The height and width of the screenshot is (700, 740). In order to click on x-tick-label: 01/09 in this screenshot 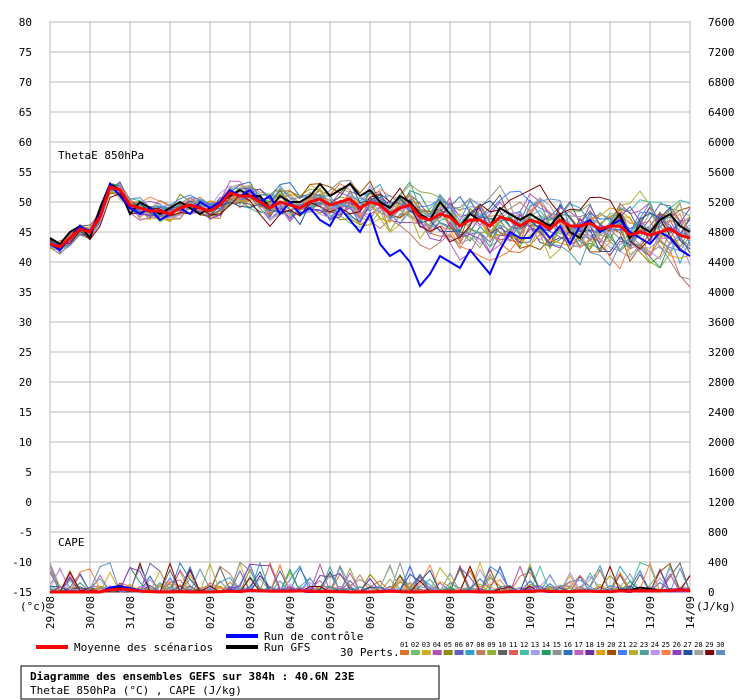, I will do `click(170, 612)`.